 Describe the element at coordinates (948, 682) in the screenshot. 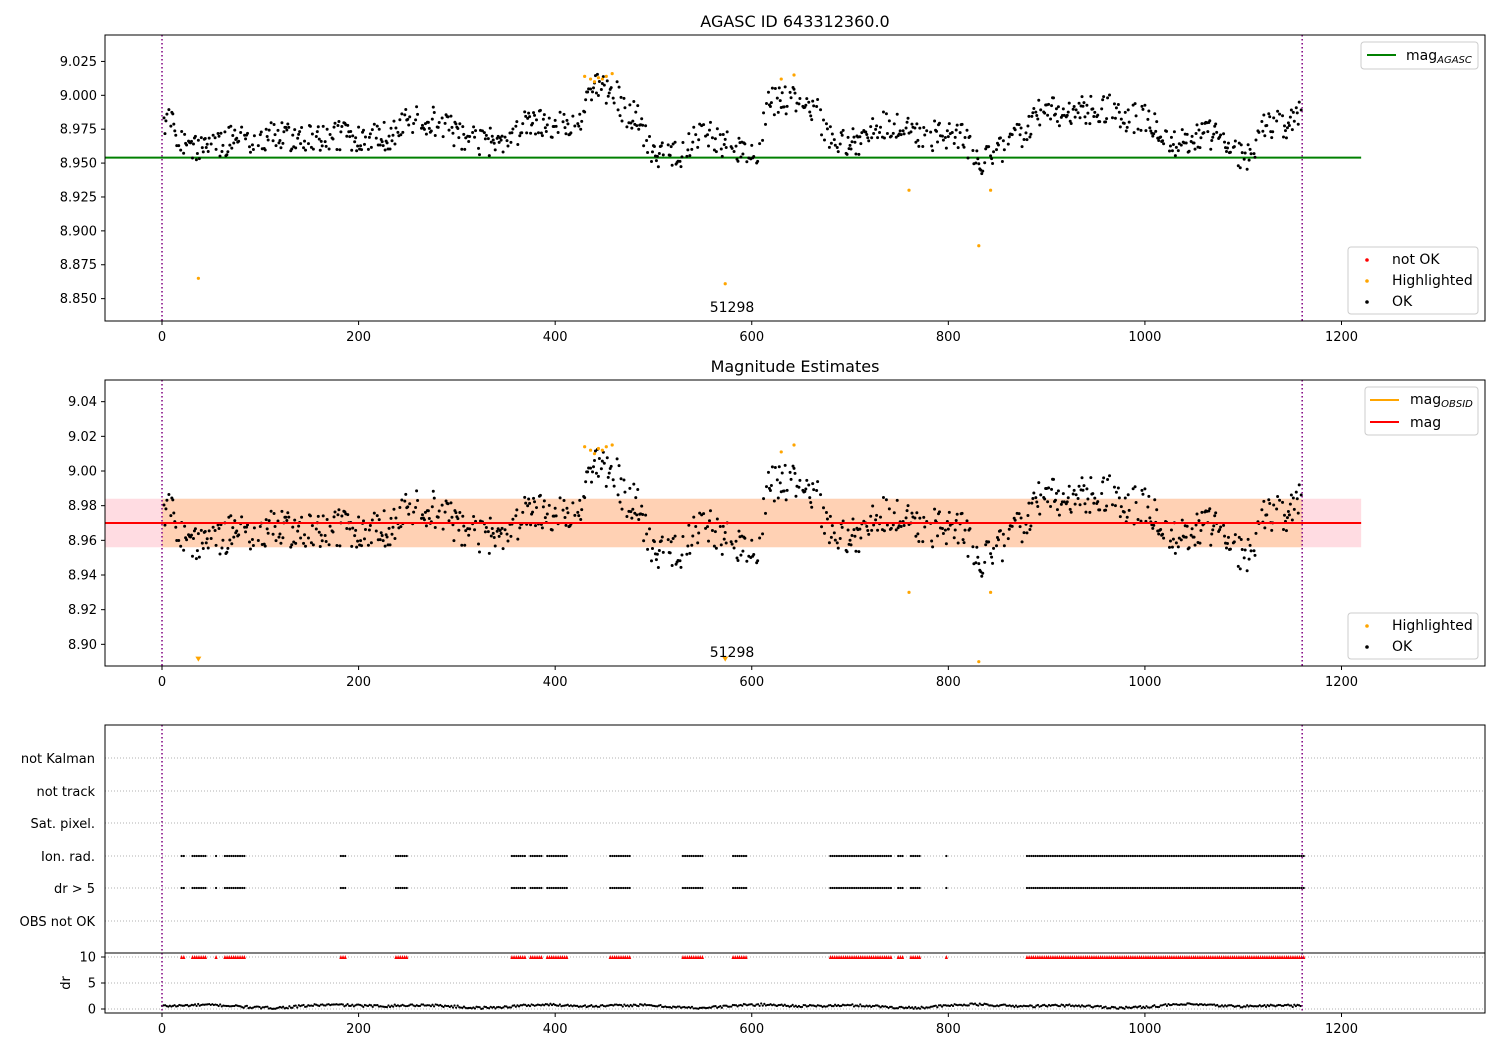

I see `x-tick-label: 800` at that location.